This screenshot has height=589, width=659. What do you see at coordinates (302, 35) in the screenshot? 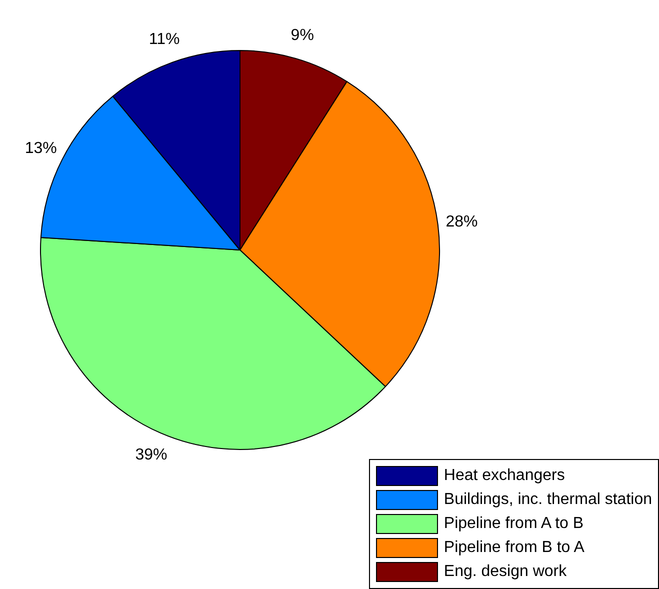
I see `data-label: 9%` at bounding box center [302, 35].